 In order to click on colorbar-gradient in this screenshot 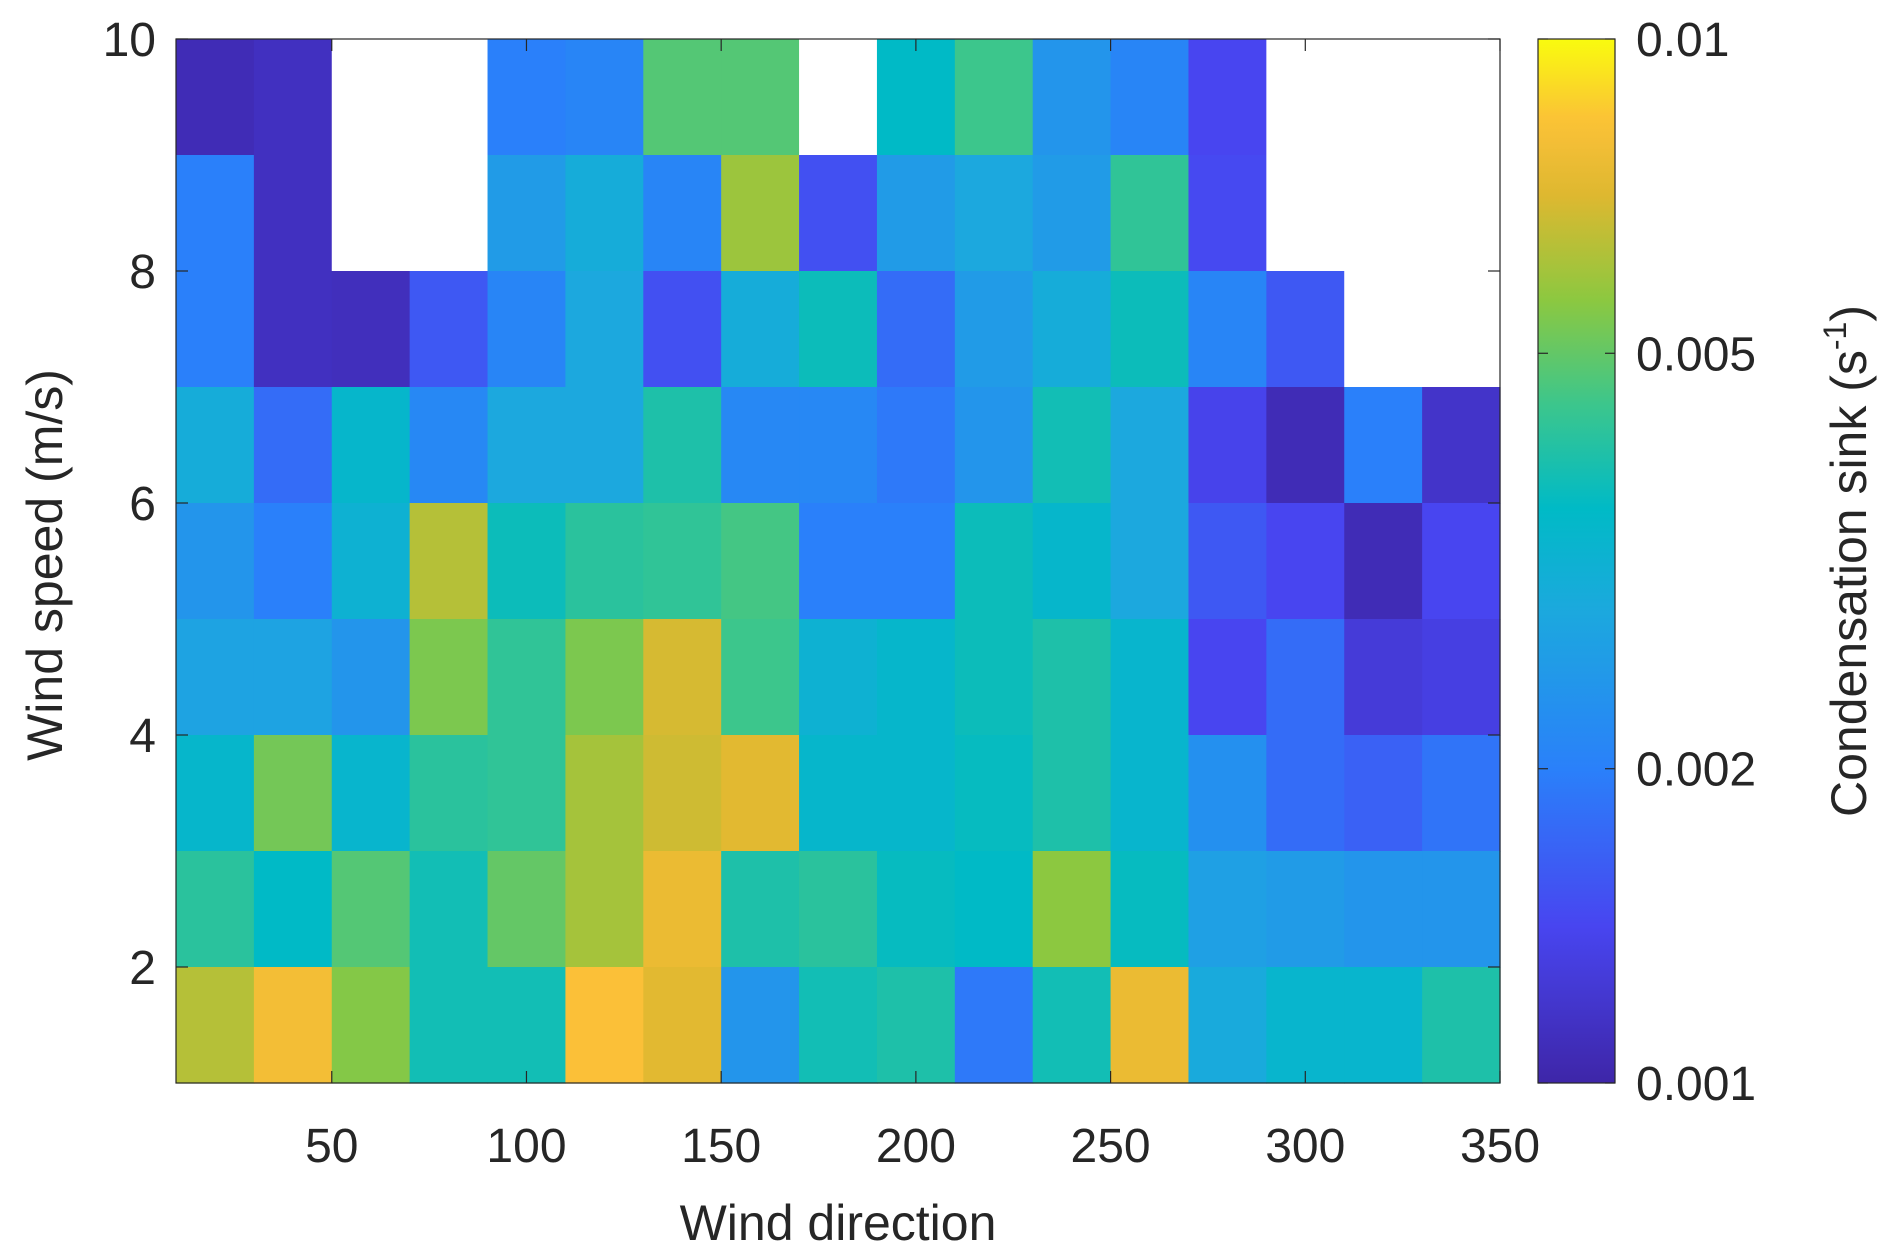, I will do `click(1576, 561)`.